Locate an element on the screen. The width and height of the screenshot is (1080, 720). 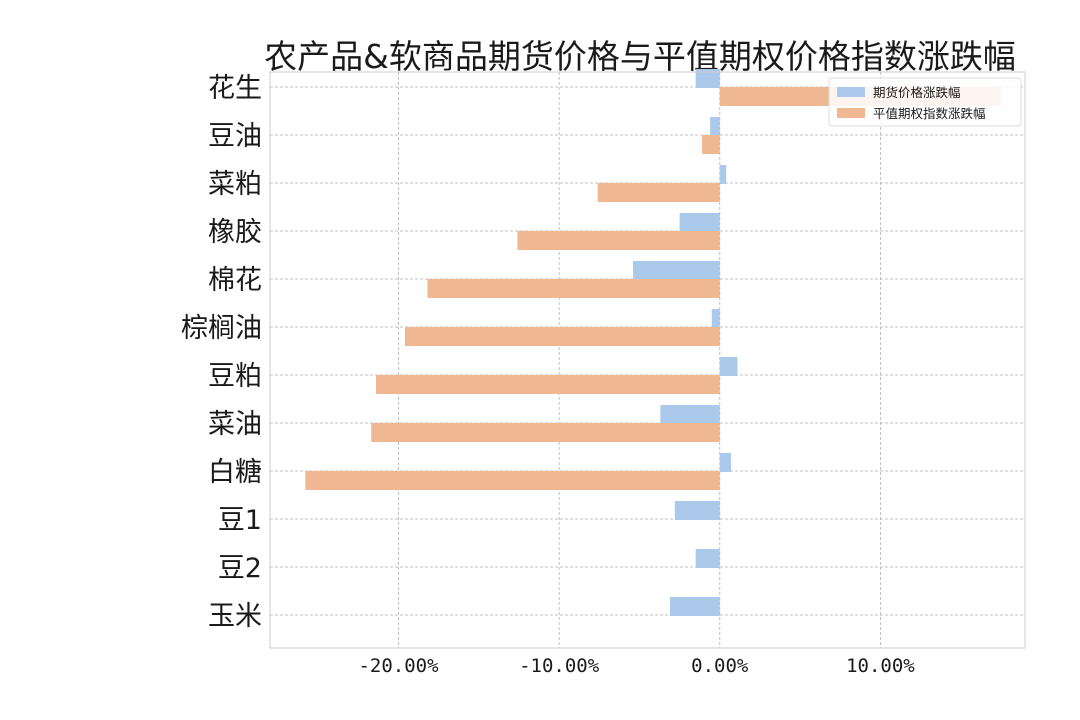
x-tick-labels: -20.00% -10.00% 0.00% 10.00% is located at coordinates (636, 666).